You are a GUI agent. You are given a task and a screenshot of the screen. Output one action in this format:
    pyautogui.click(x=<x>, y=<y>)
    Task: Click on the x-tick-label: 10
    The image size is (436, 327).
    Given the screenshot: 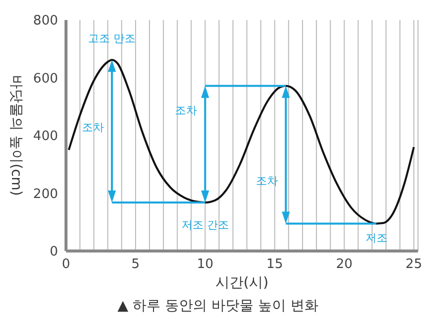 What is the action you would take?
    pyautogui.click(x=205, y=264)
    